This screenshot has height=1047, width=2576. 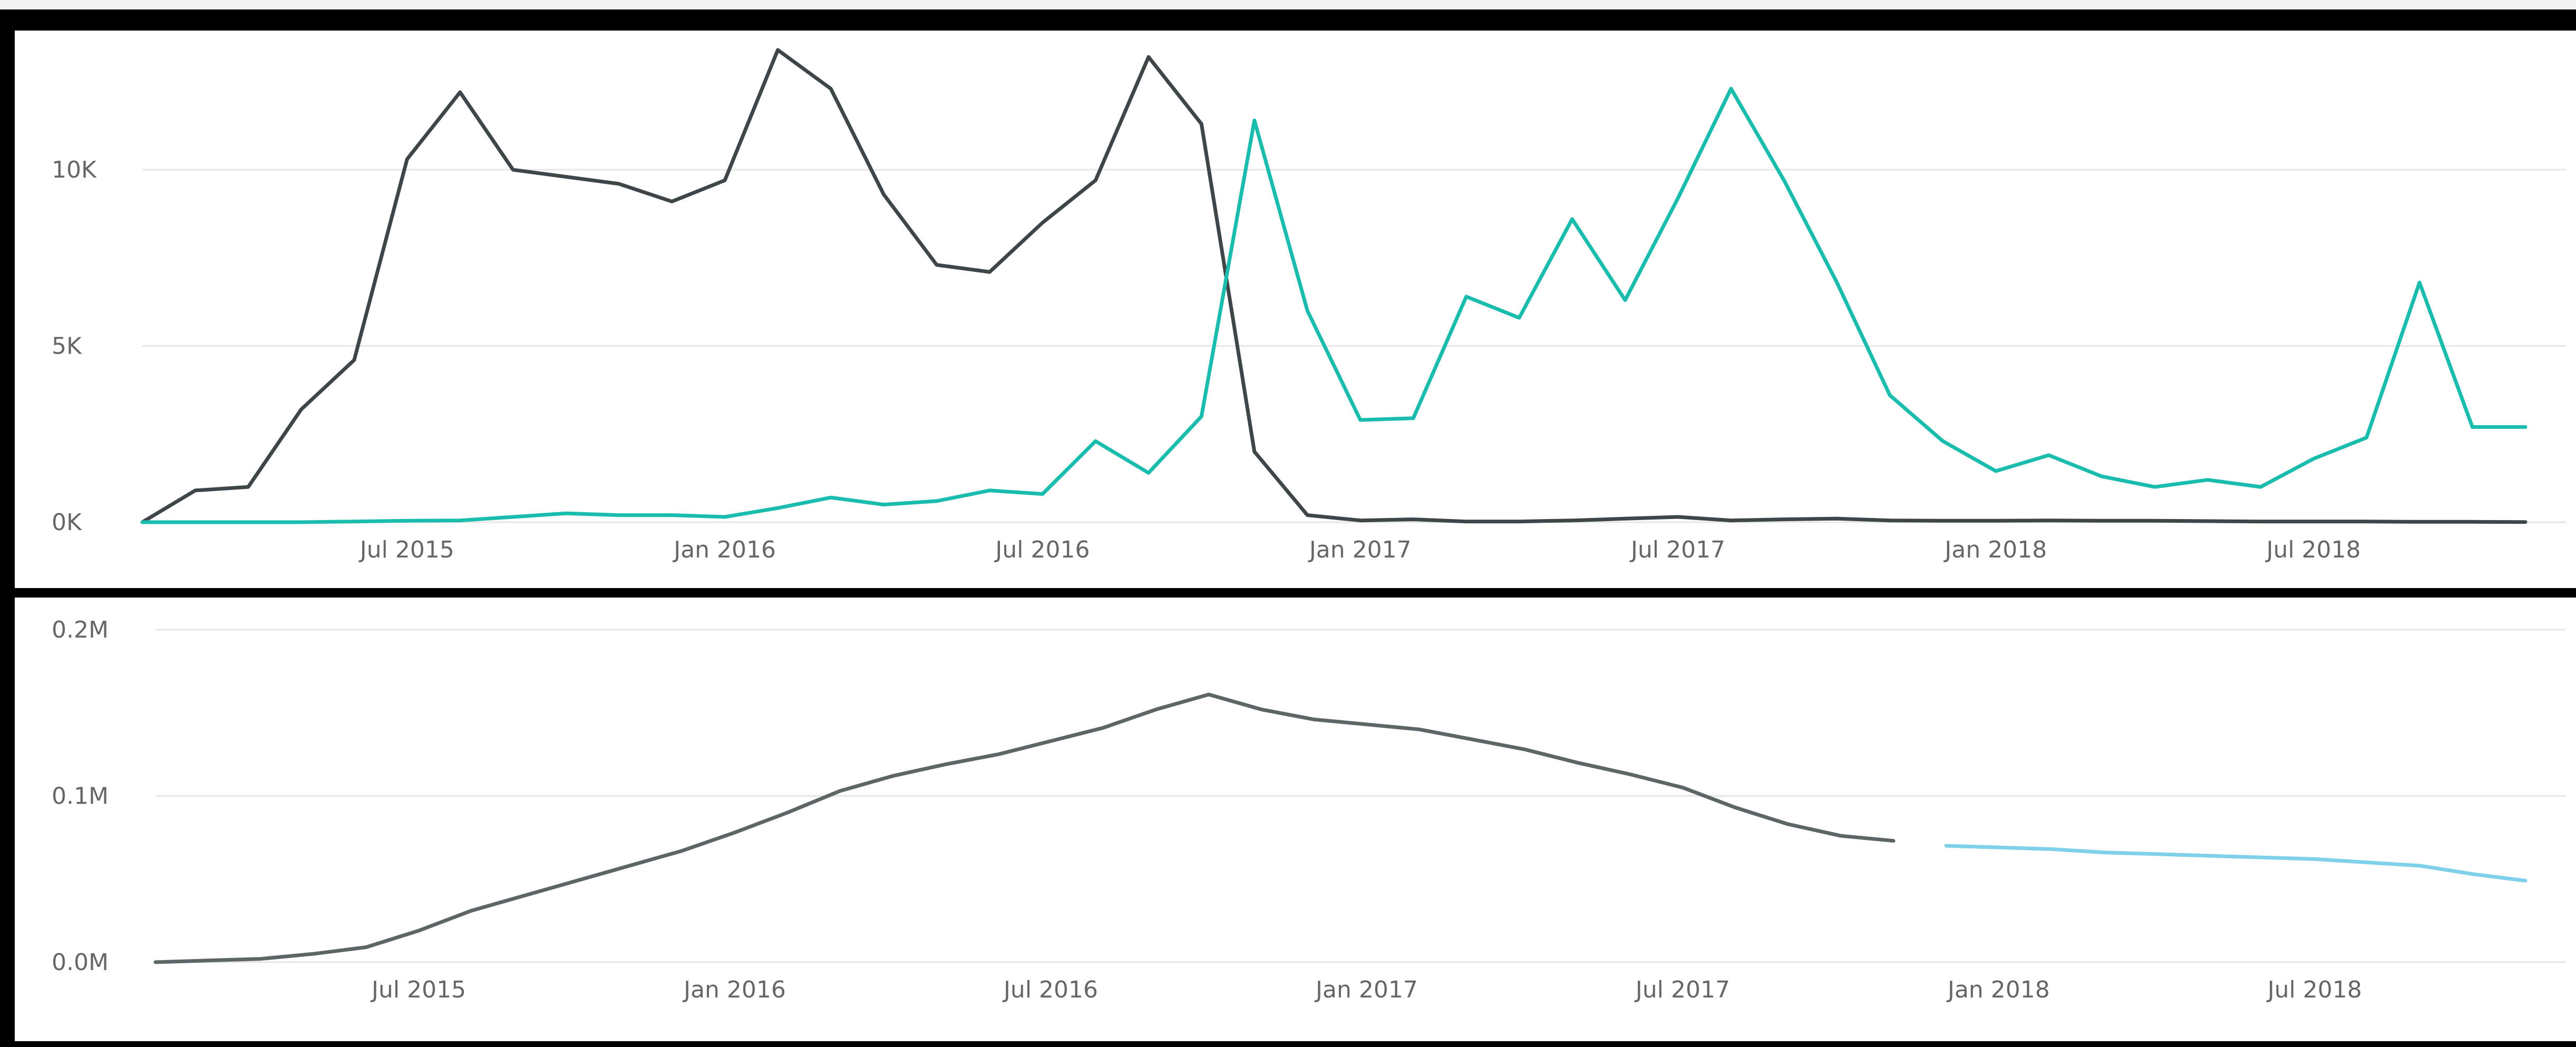 What do you see at coordinates (1288, 4) in the screenshot?
I see `top-edge-strip` at bounding box center [1288, 4].